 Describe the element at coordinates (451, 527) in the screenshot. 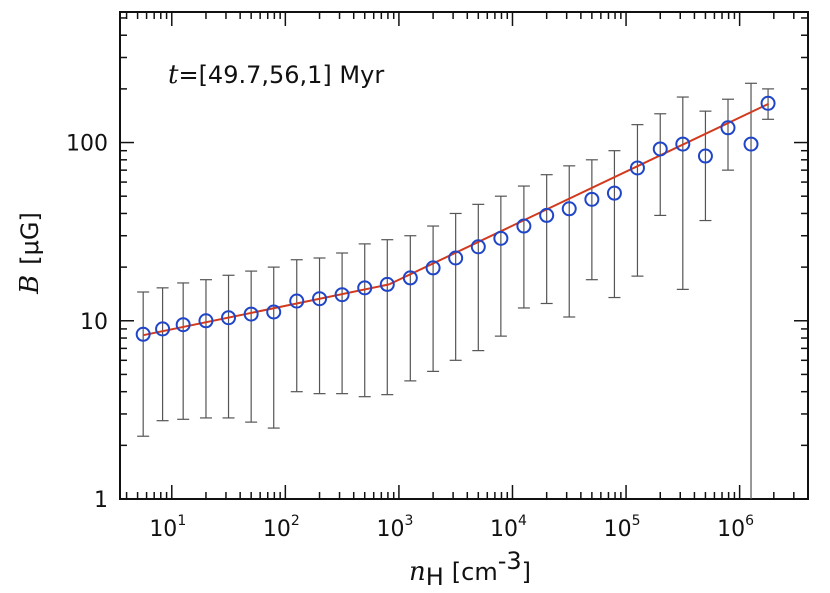

I see `x-tick-labels: 10¹ 10² 10³ 10⁴ 10⁵ 10⁶` at that location.